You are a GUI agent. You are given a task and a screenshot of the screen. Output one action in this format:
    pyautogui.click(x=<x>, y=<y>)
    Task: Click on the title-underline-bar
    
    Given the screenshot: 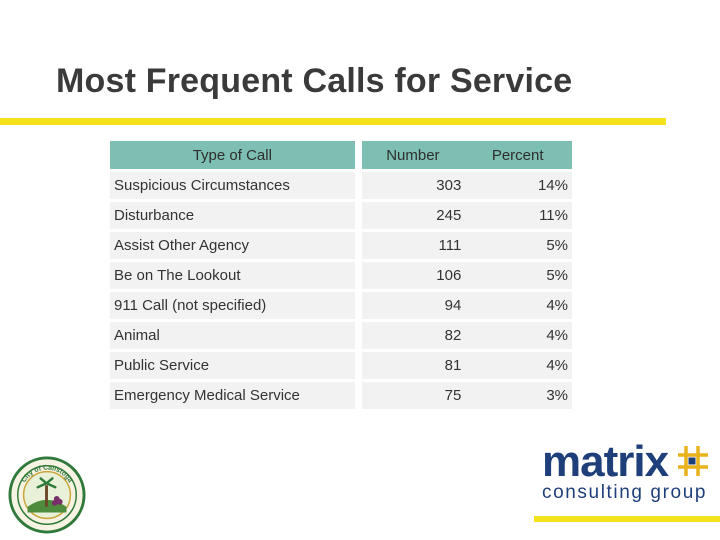 What is the action you would take?
    pyautogui.click(x=333, y=121)
    